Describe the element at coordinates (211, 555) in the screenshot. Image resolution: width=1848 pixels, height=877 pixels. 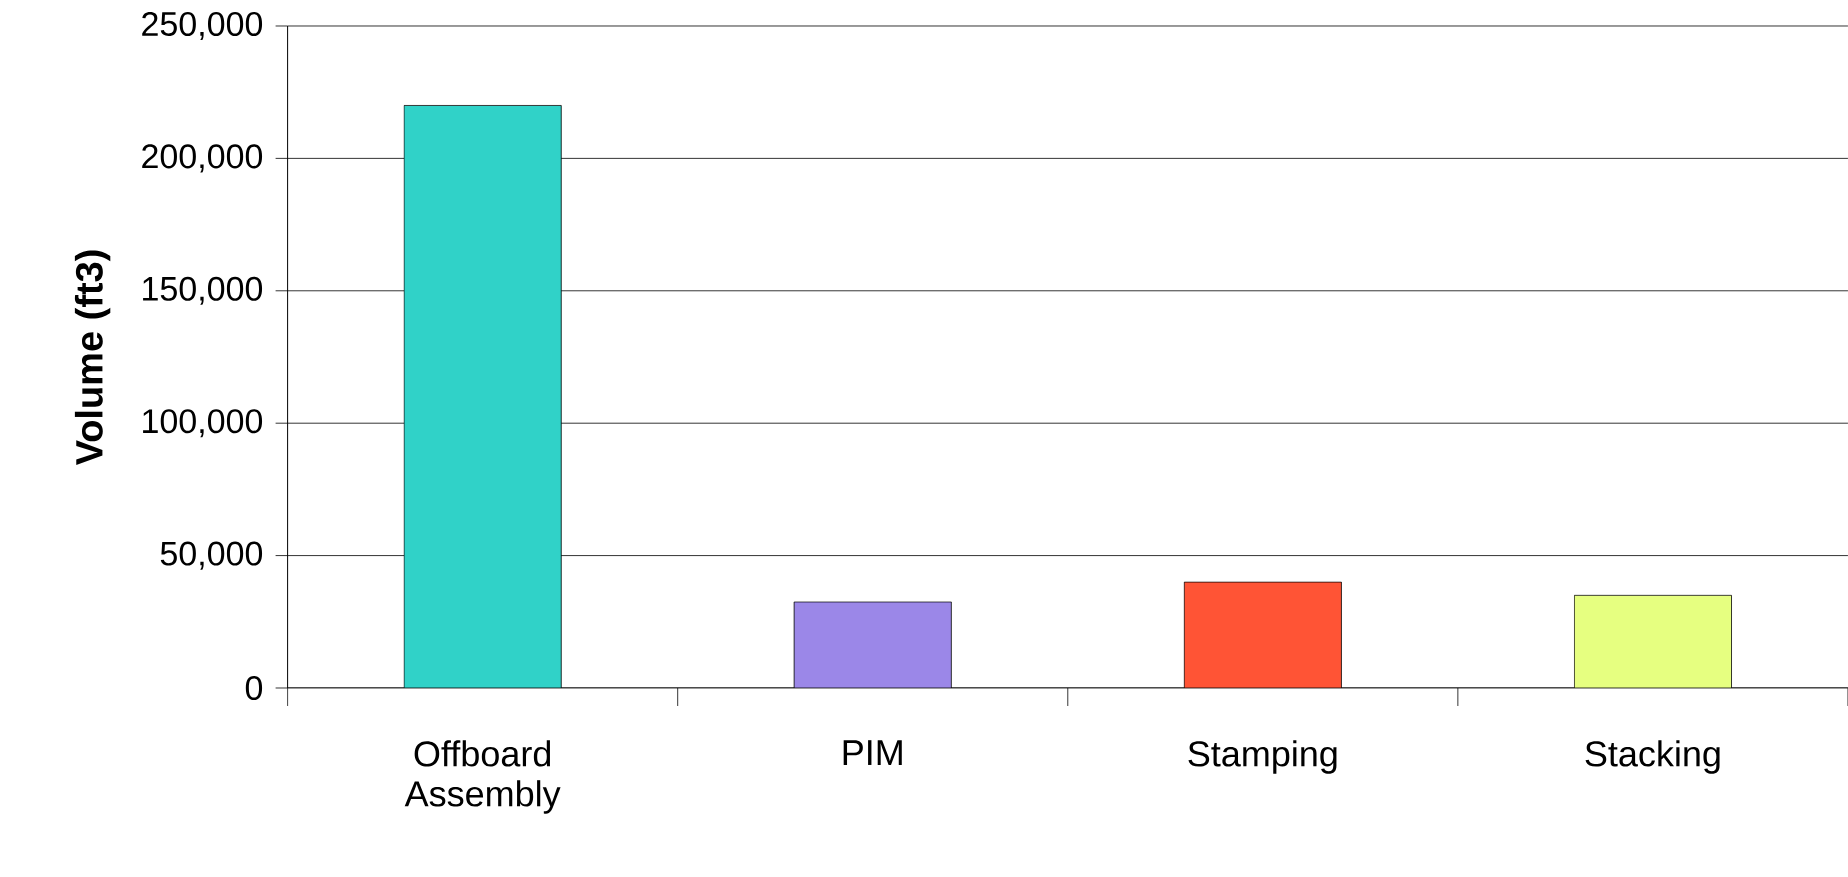
I see `y-tick-label: 50,000` at that location.